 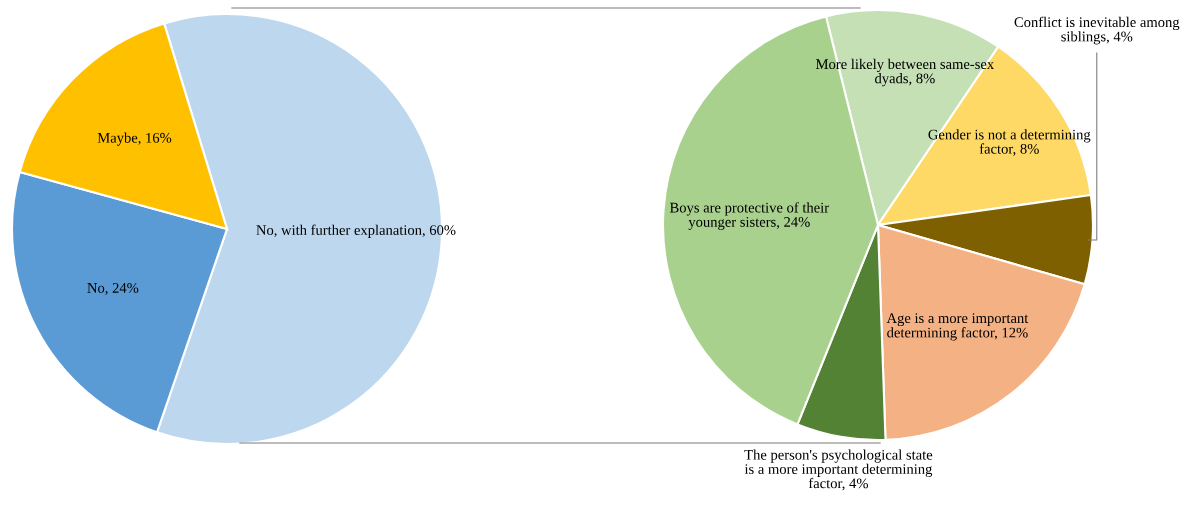 What do you see at coordinates (838, 470) in the screenshot?
I see `slice-label: The person's psychological state is a more important determining factor, 4%` at bounding box center [838, 470].